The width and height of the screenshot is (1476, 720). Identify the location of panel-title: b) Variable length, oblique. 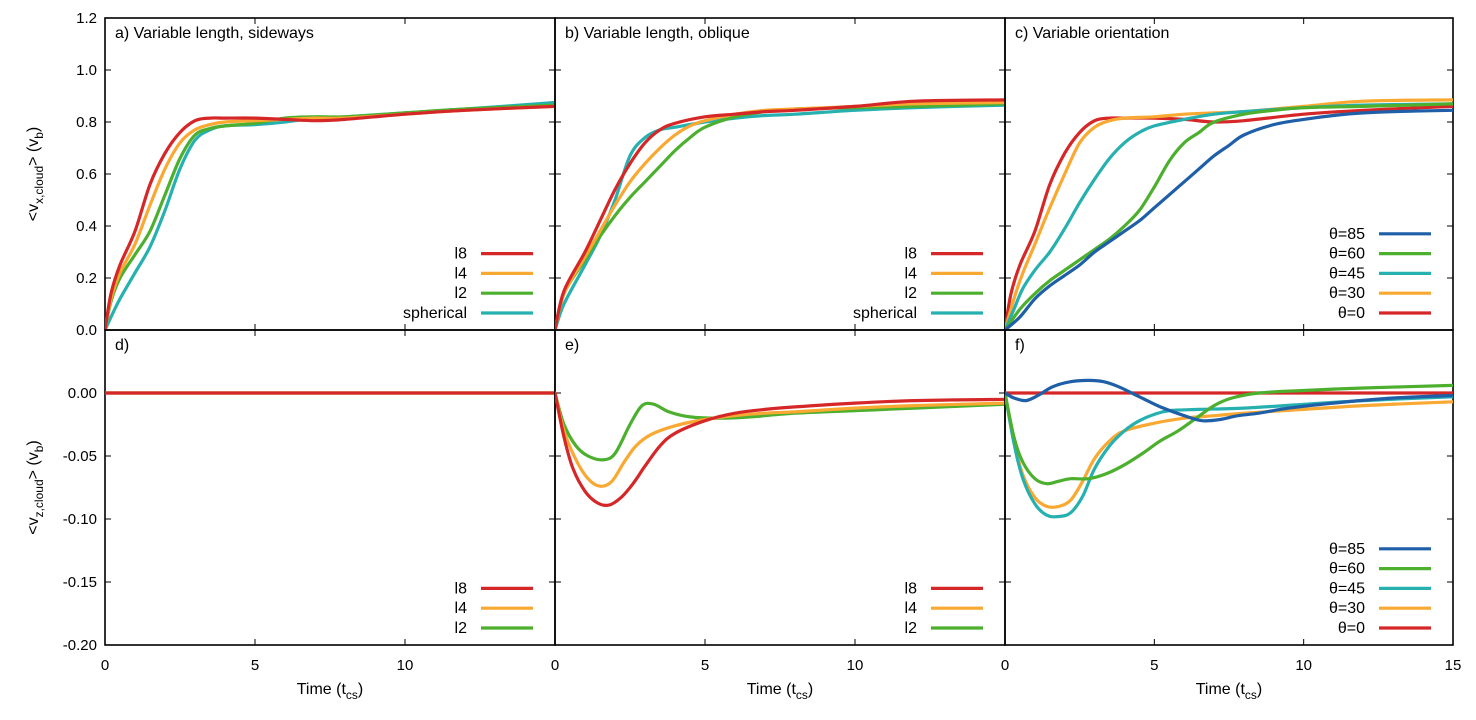
(657, 33).